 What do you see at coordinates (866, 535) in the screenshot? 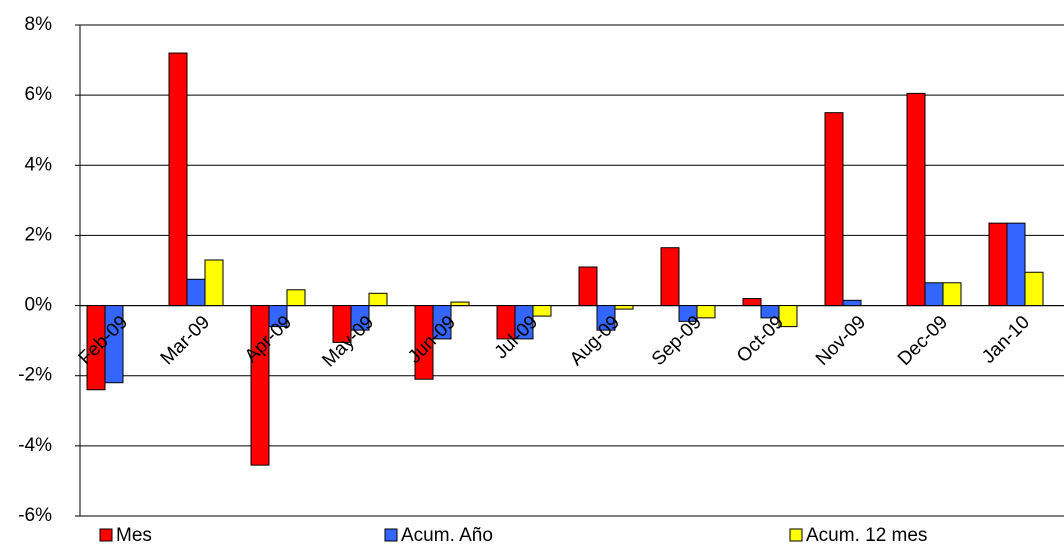
I see `legend-label: Acum. 12 mes` at bounding box center [866, 535].